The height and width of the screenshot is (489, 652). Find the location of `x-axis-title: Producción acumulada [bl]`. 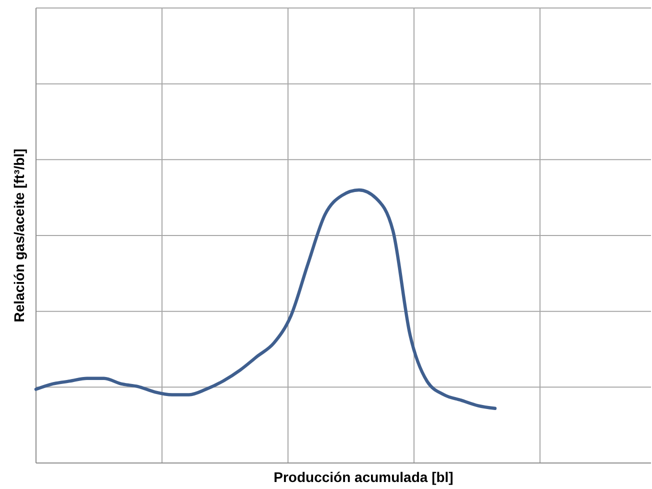

x-axis-title: Producción acumulada [bl] is located at coordinates (364, 477).